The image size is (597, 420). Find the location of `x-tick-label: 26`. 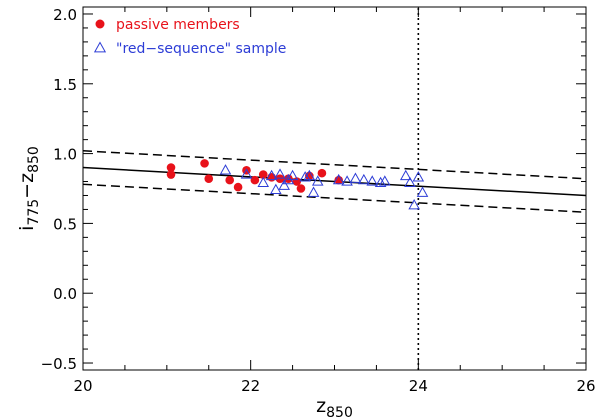

x-tick-label: 26 is located at coordinates (585, 386).